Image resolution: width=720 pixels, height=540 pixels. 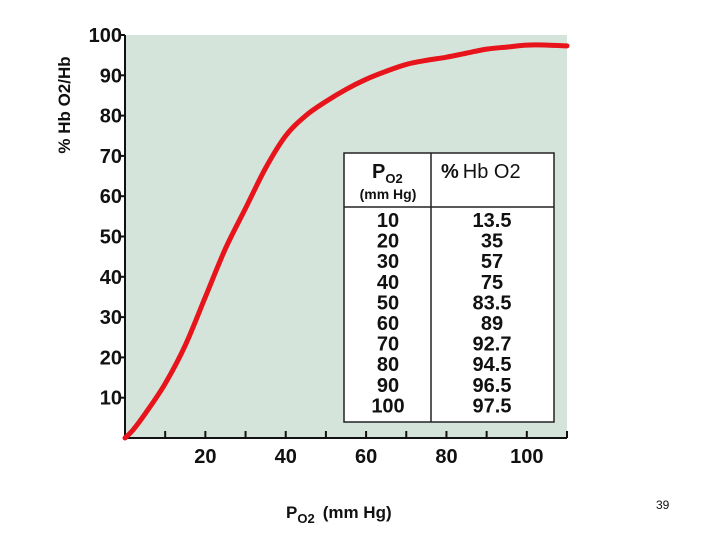 What do you see at coordinates (111, 117) in the screenshot?
I see `y-tick-label: 80` at bounding box center [111, 117].